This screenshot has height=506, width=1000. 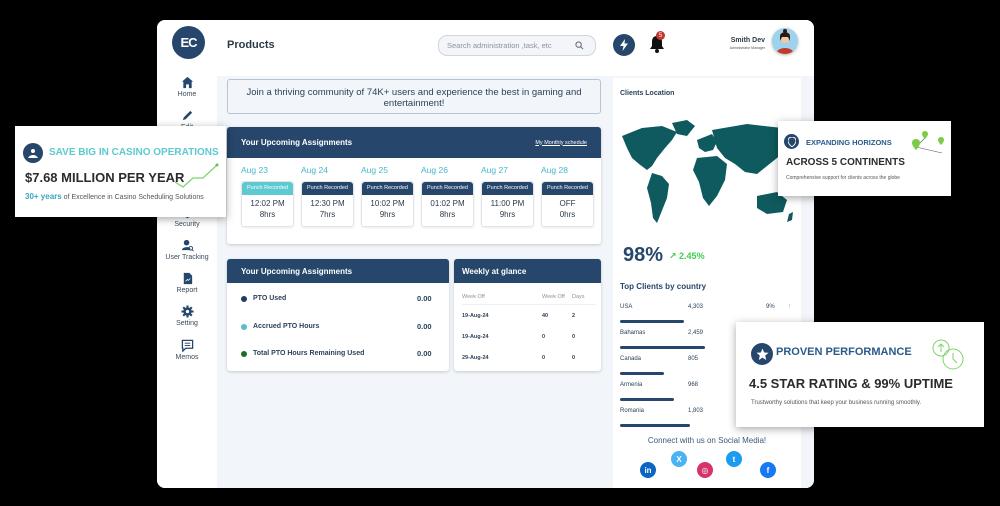 What do you see at coordinates (762, 354) in the screenshot?
I see `star-badge-icon` at bounding box center [762, 354].